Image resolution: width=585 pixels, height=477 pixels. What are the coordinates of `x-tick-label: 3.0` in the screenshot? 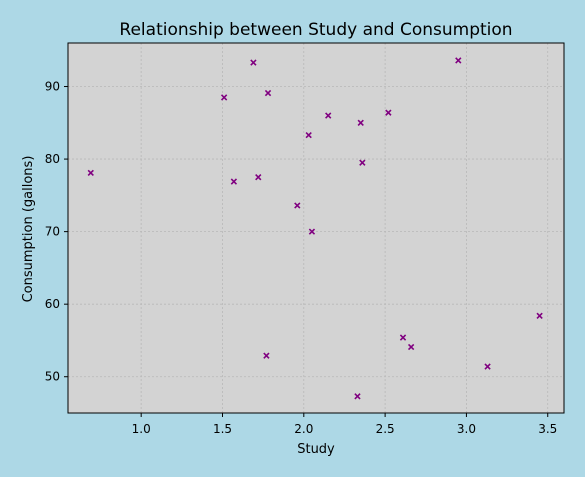 It's located at (466, 429).